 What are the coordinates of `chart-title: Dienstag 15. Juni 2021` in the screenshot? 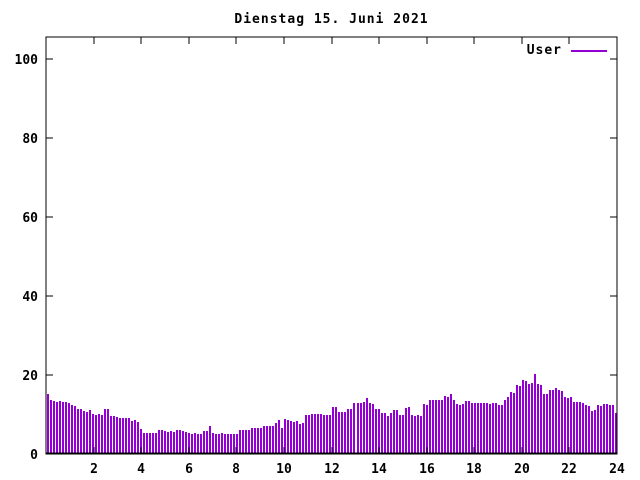 It's located at (331, 19).